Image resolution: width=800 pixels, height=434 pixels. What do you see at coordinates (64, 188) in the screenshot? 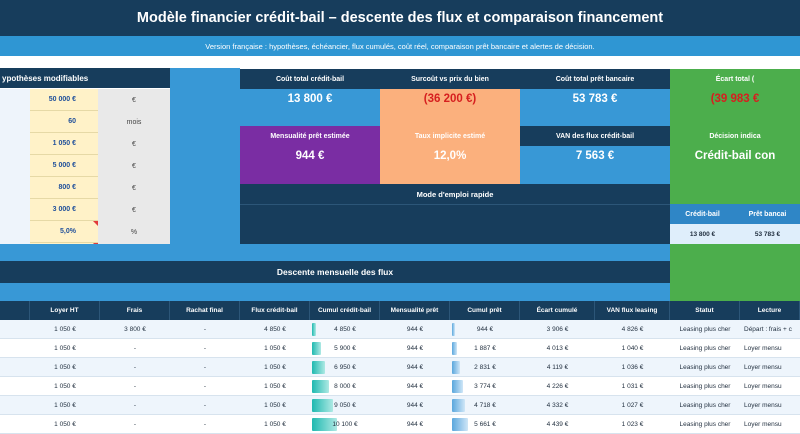
I see `hypothesis-input: 800 €` at bounding box center [64, 188].